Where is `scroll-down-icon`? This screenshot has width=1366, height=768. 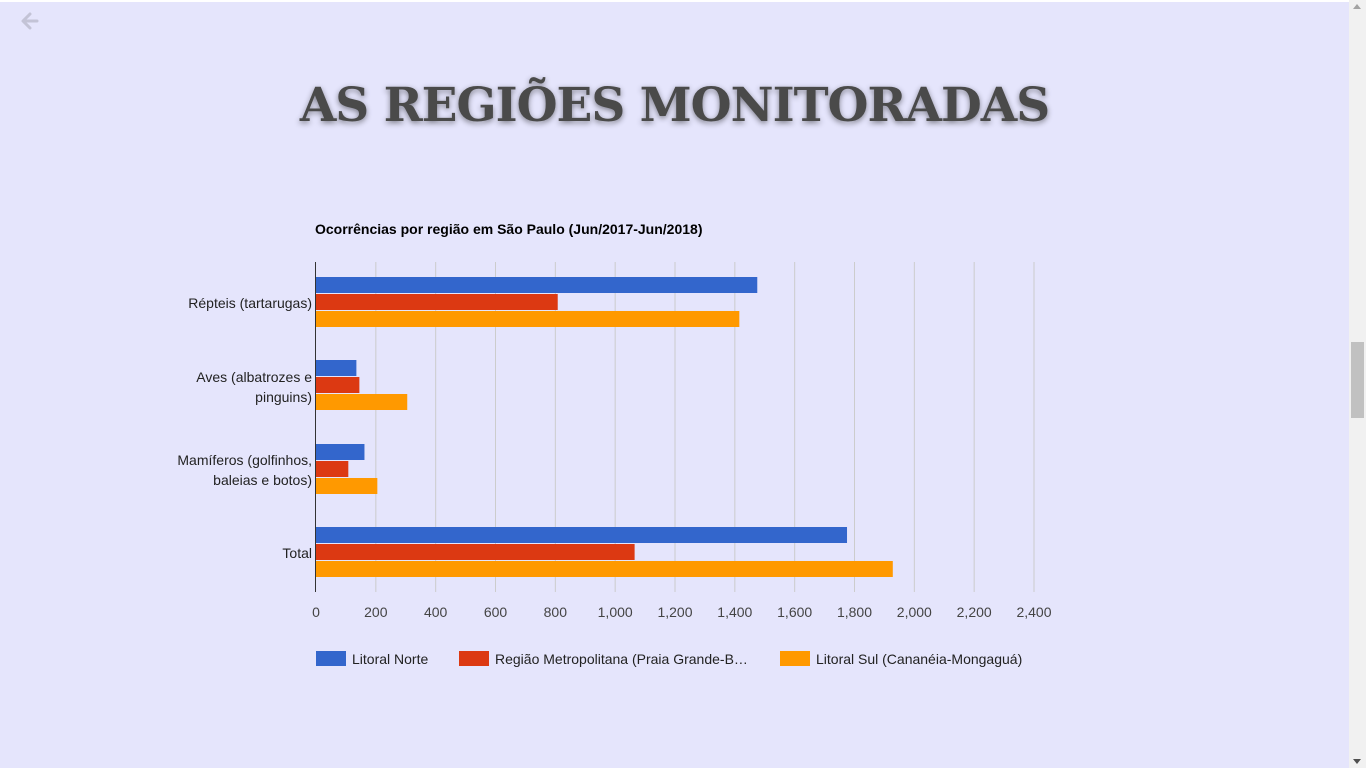 scroll-down-icon is located at coordinates (1357, 761).